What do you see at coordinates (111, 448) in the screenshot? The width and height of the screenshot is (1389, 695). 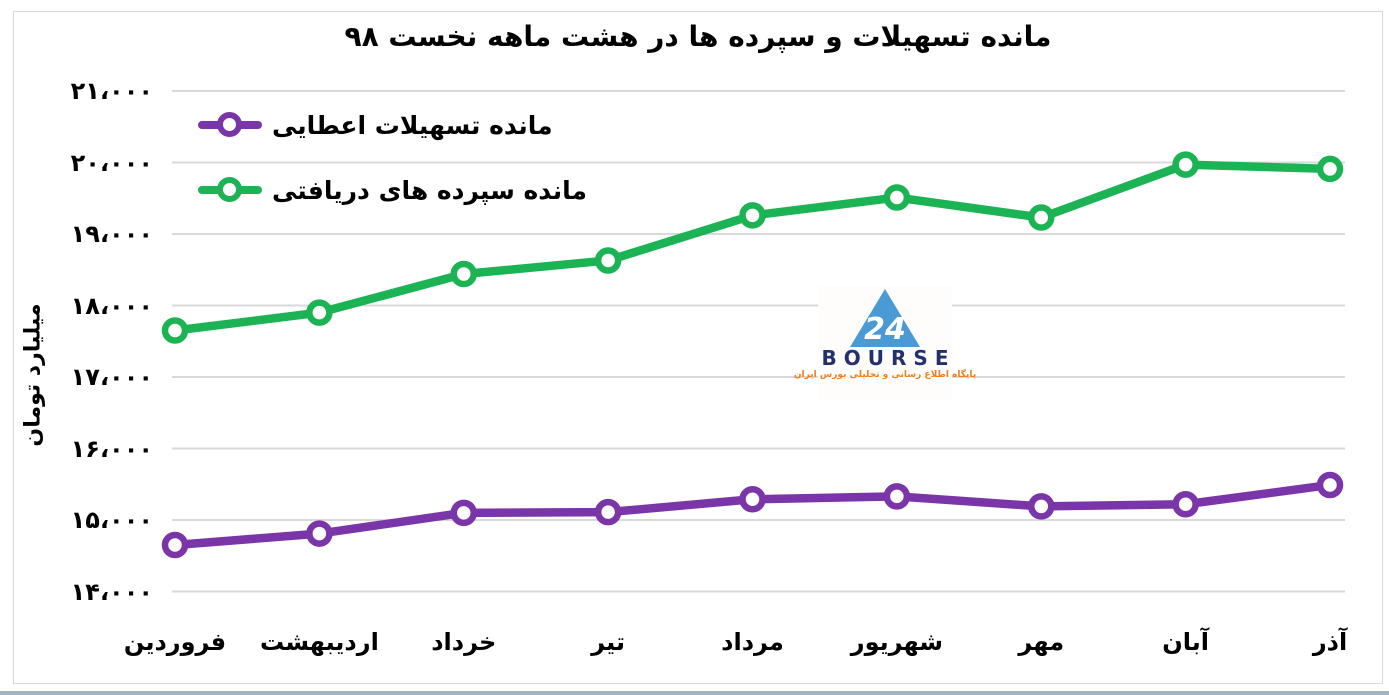 I see `y-tick-label: ۱۶،۰۰۰` at bounding box center [111, 448].